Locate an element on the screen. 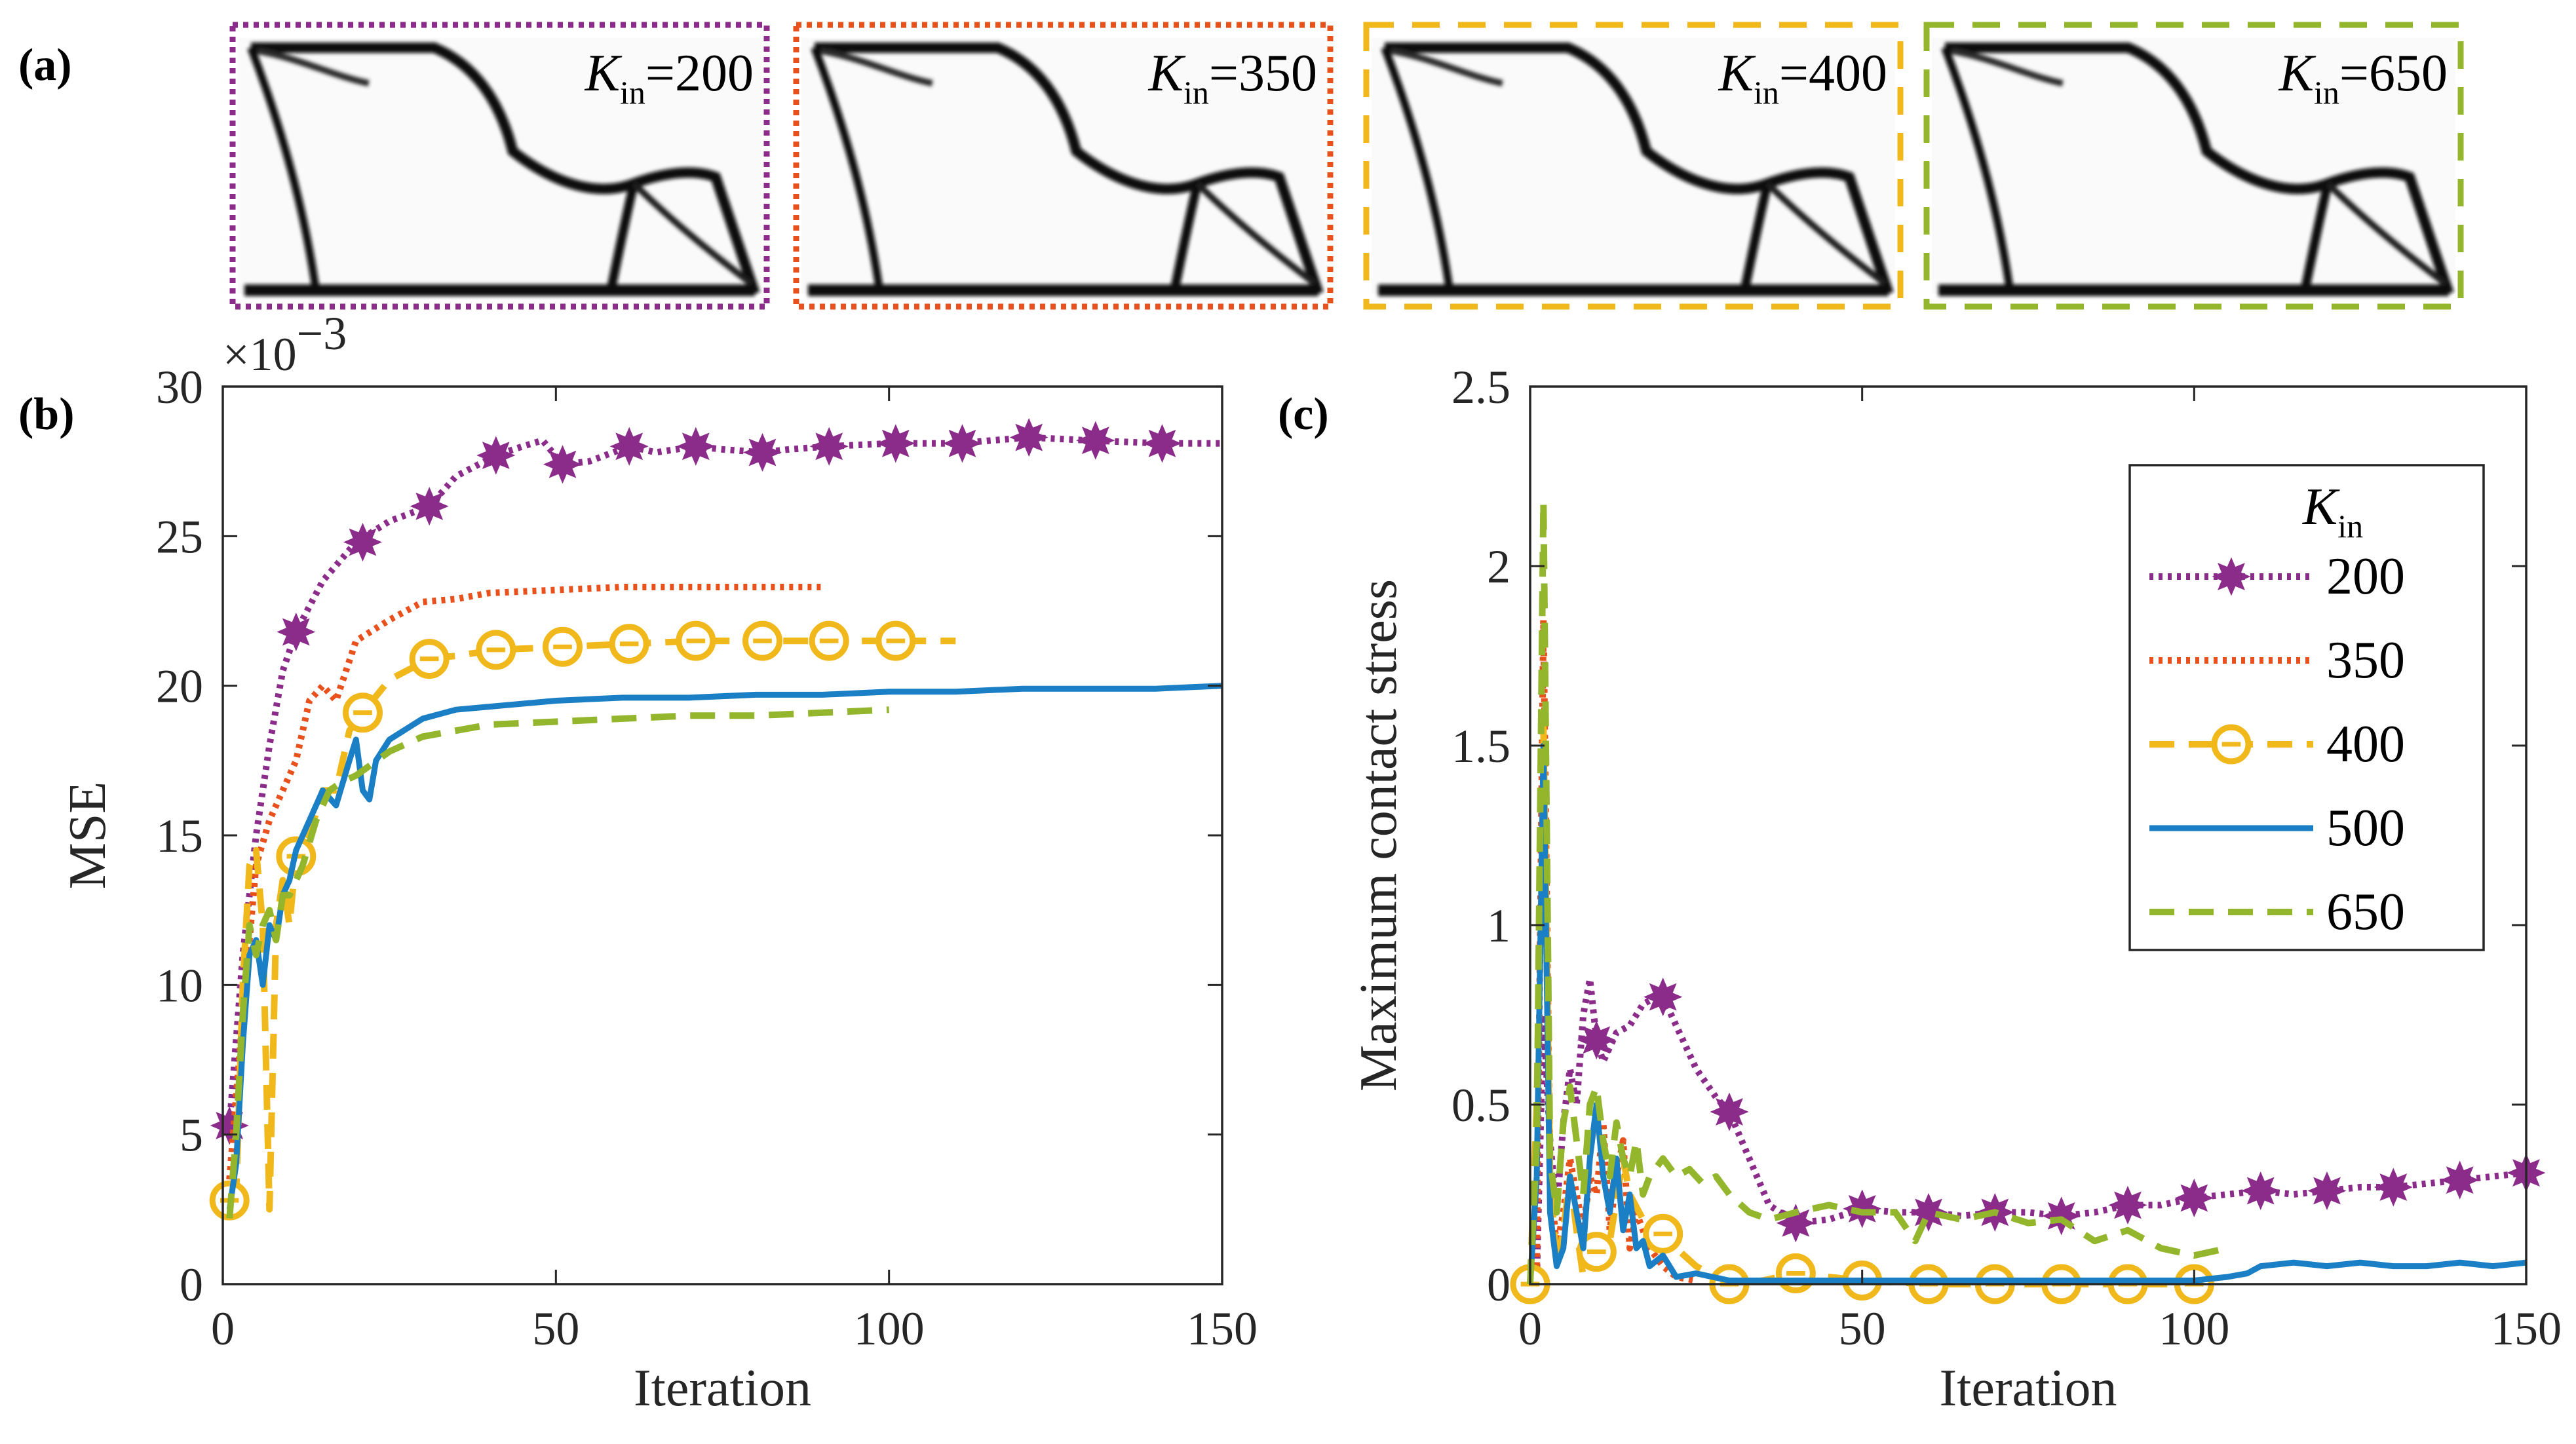 This screenshot has width=2576, height=1444. legend-box is located at coordinates (2306, 707).